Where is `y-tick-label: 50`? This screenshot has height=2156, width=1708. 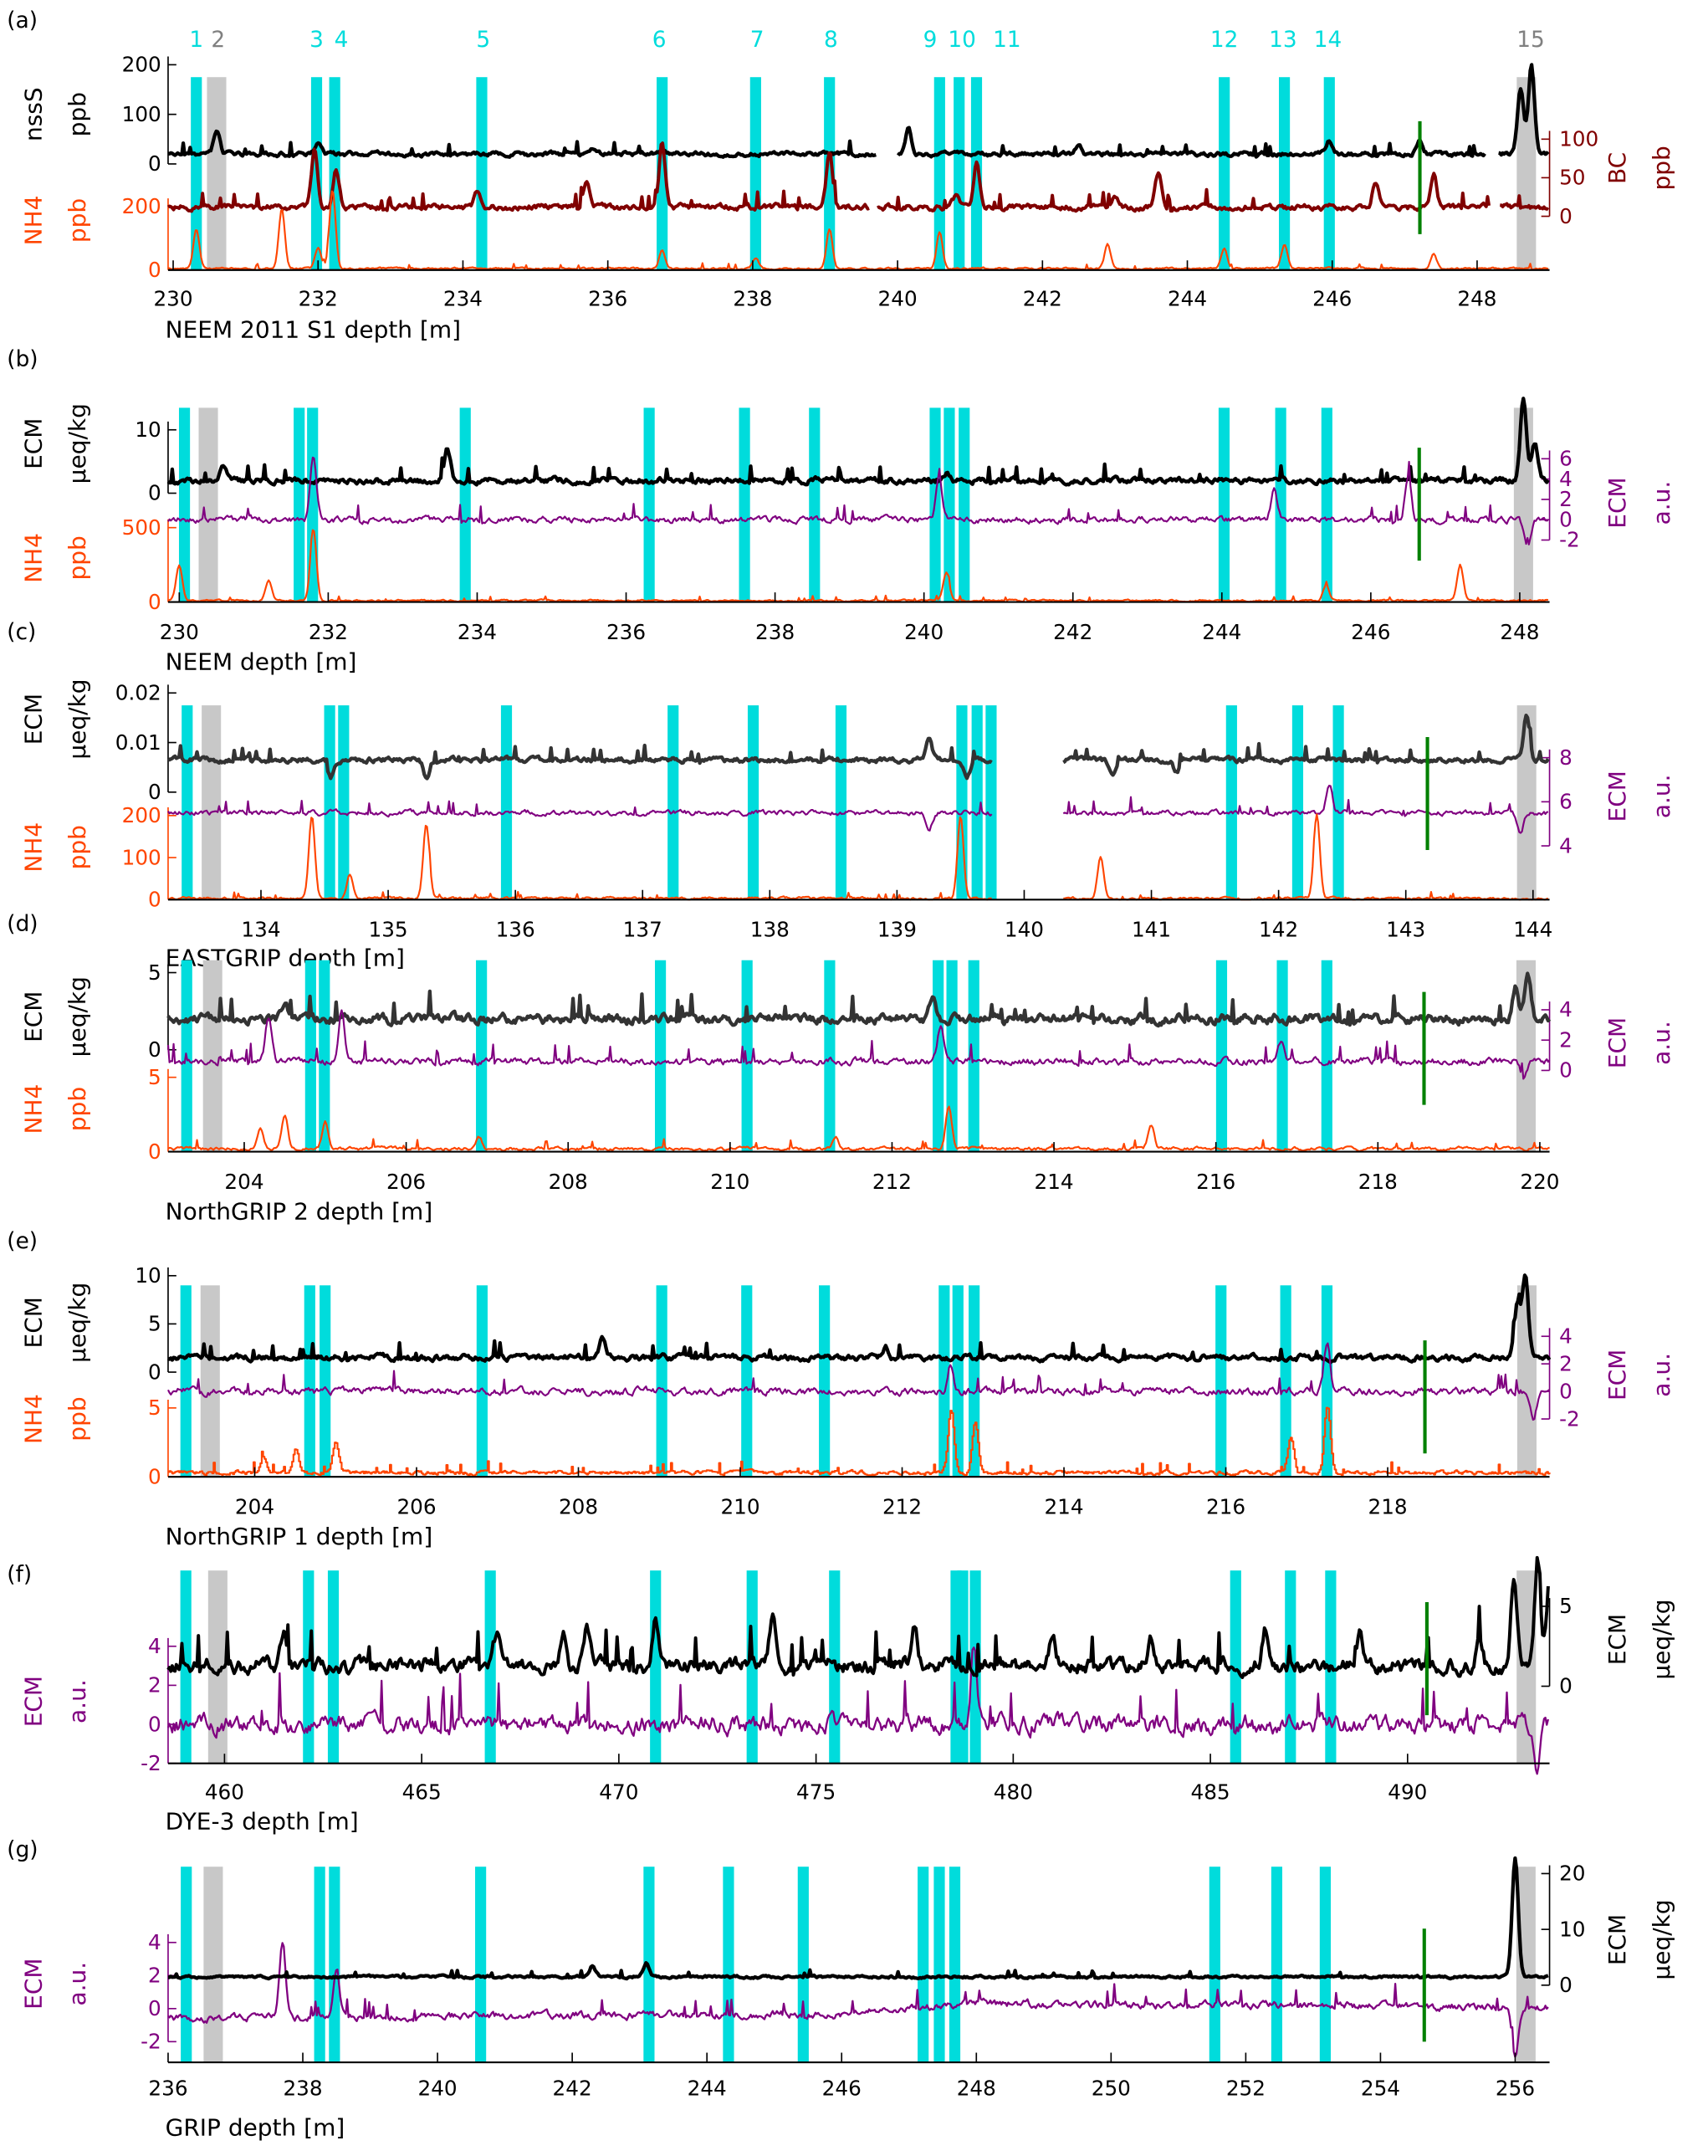 y-tick-label: 50 is located at coordinates (1572, 178).